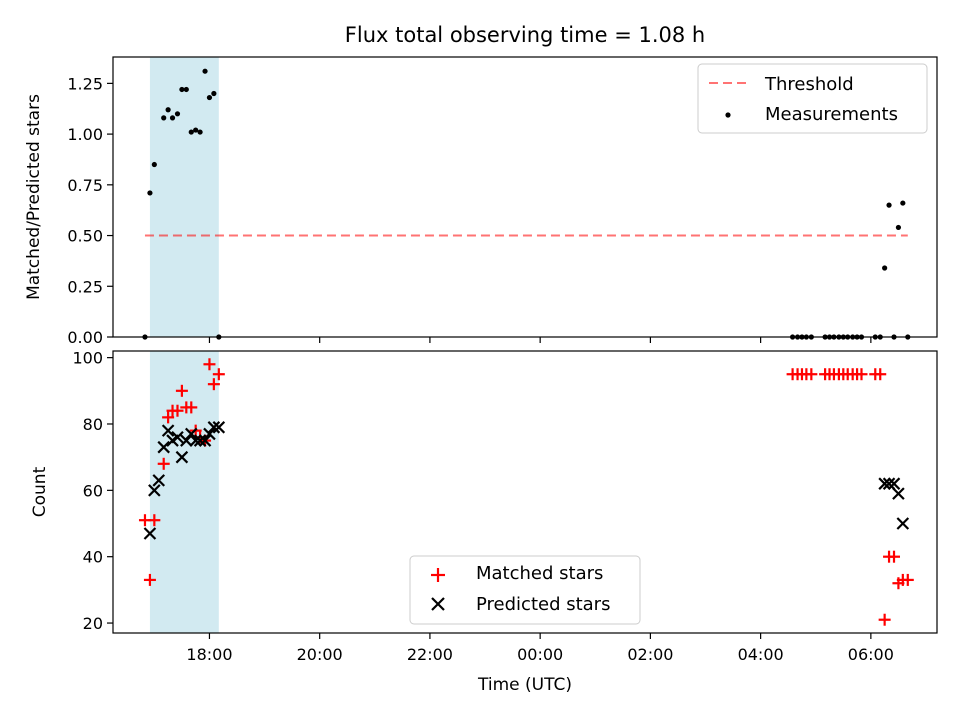  Describe the element at coordinates (831, 114) in the screenshot. I see `legend-measurements-label: Measurements` at that location.